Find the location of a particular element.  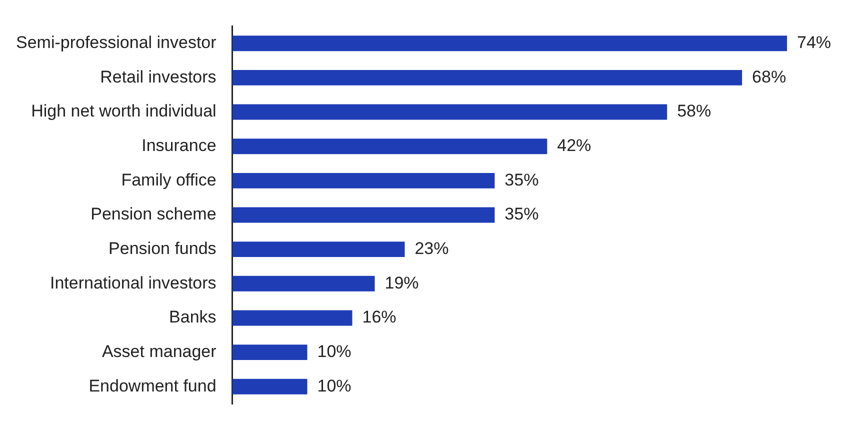

y-tick-label: High net worth individual is located at coordinates (123, 111).